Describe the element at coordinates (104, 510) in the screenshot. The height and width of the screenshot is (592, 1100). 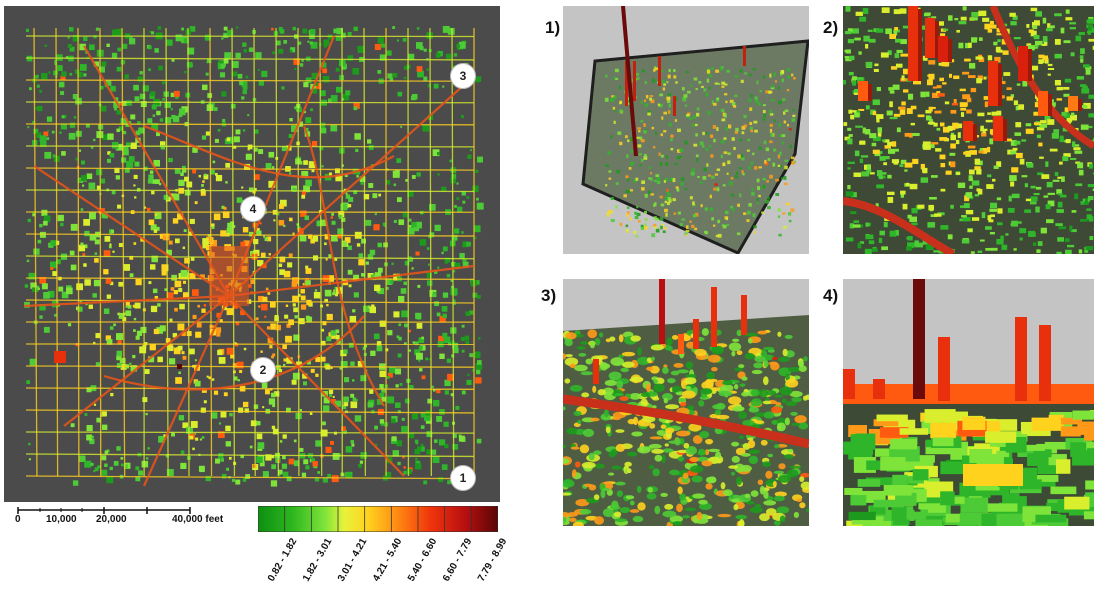
I see `scale-bar` at that location.